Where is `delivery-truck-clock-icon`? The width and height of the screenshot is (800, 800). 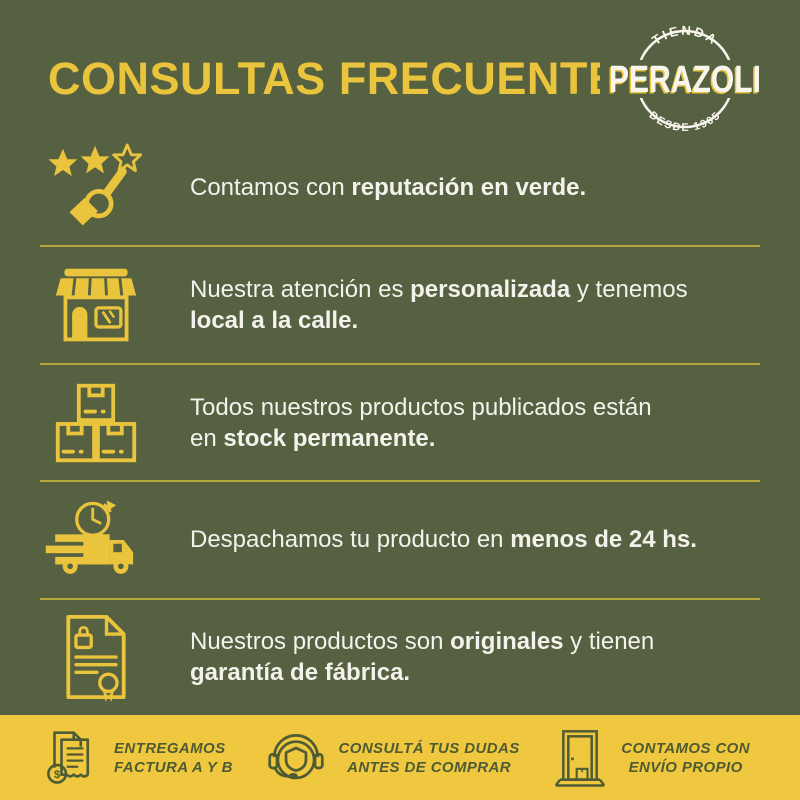 delivery-truck-clock-icon is located at coordinates (96, 540).